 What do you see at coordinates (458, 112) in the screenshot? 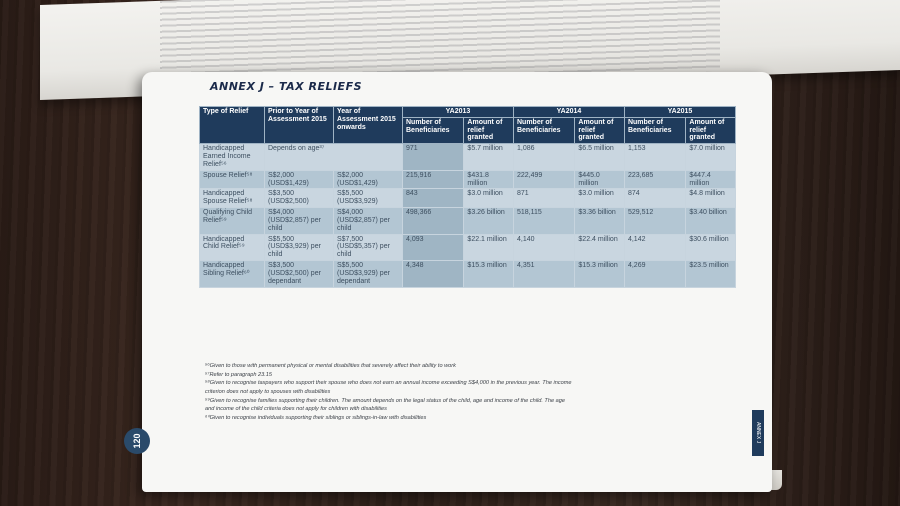
I see `header-ya2013: YA2013` at bounding box center [458, 112].